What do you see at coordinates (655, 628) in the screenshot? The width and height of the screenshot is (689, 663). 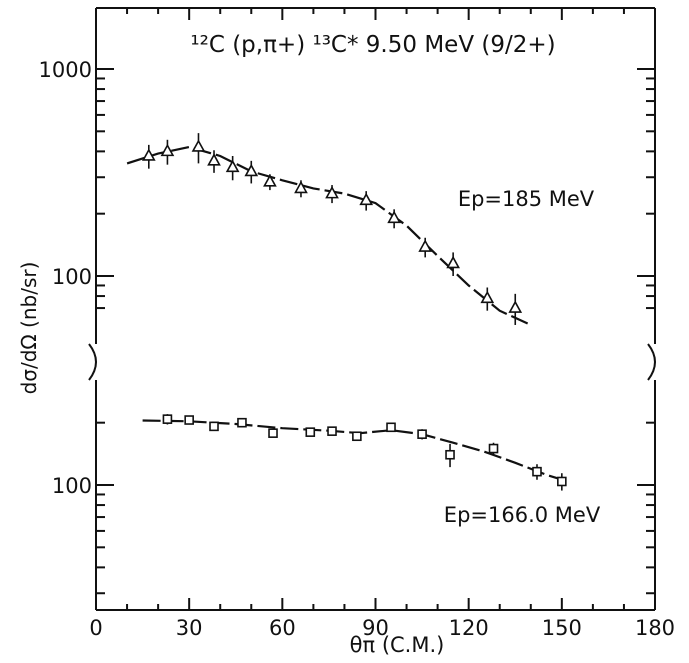 I see `x-tick-label: 180` at bounding box center [655, 628].